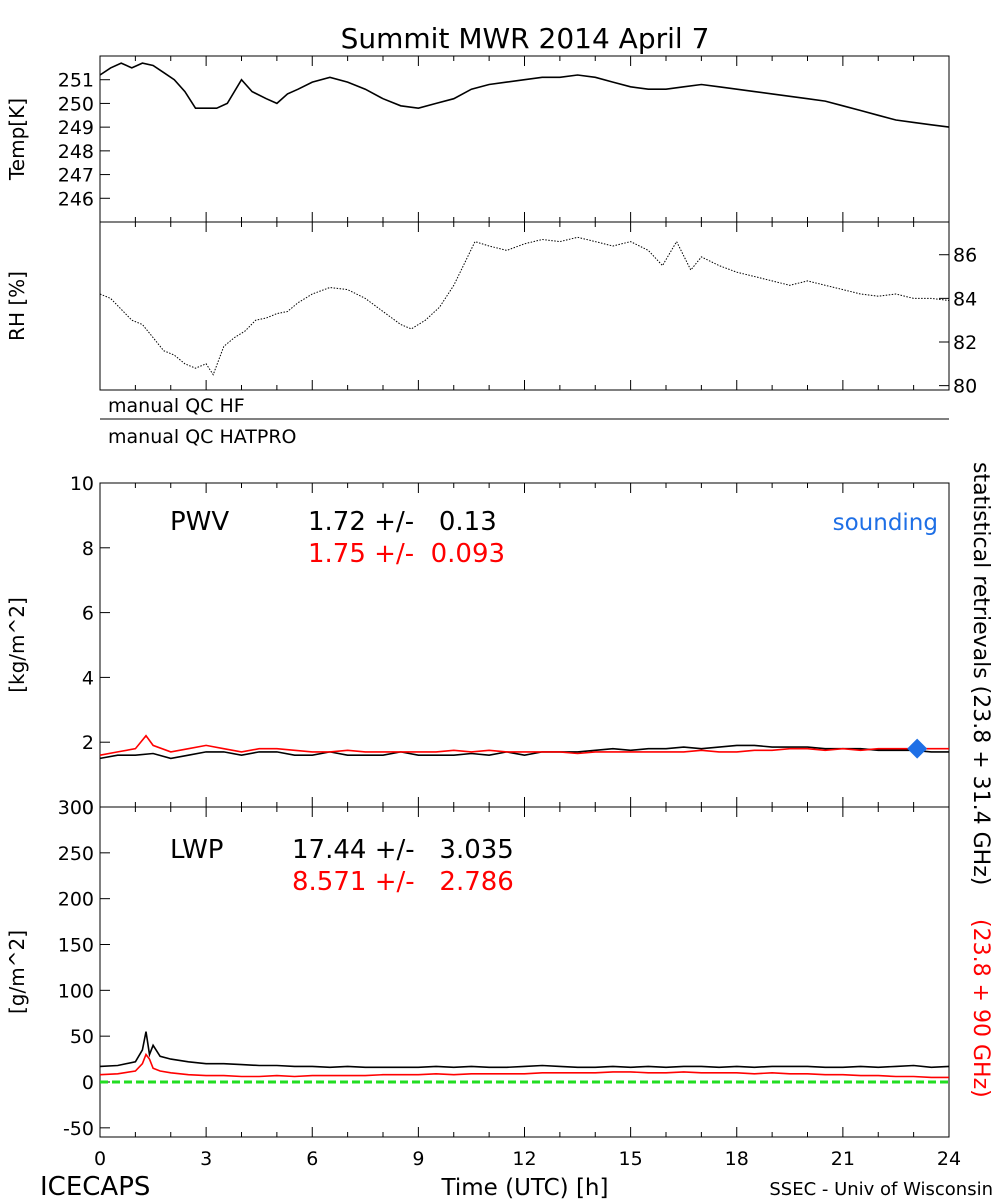 The height and width of the screenshot is (1200, 1000). I want to click on temp-ytick-label: 248, so click(76, 152).